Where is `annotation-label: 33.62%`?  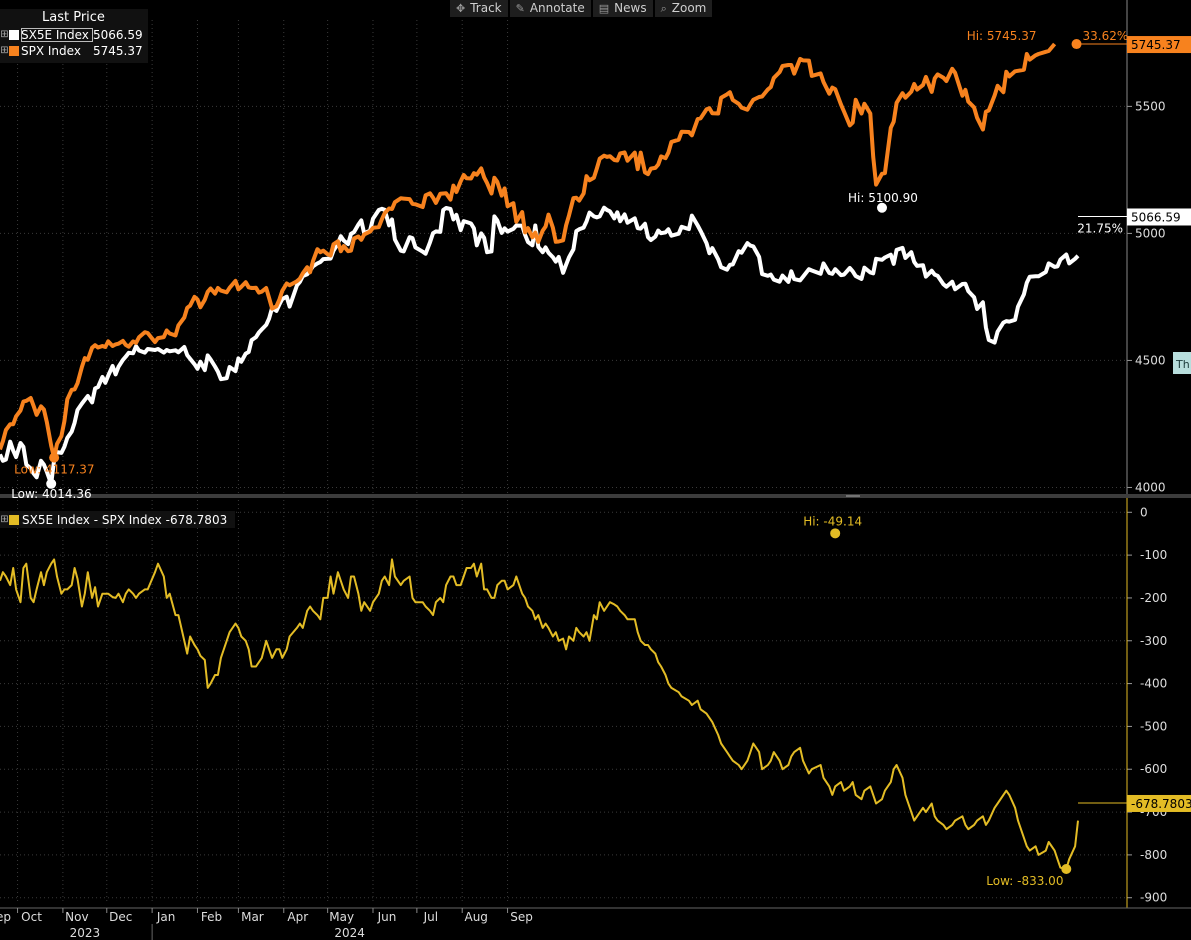 annotation-label: 33.62% is located at coordinates (1106, 36).